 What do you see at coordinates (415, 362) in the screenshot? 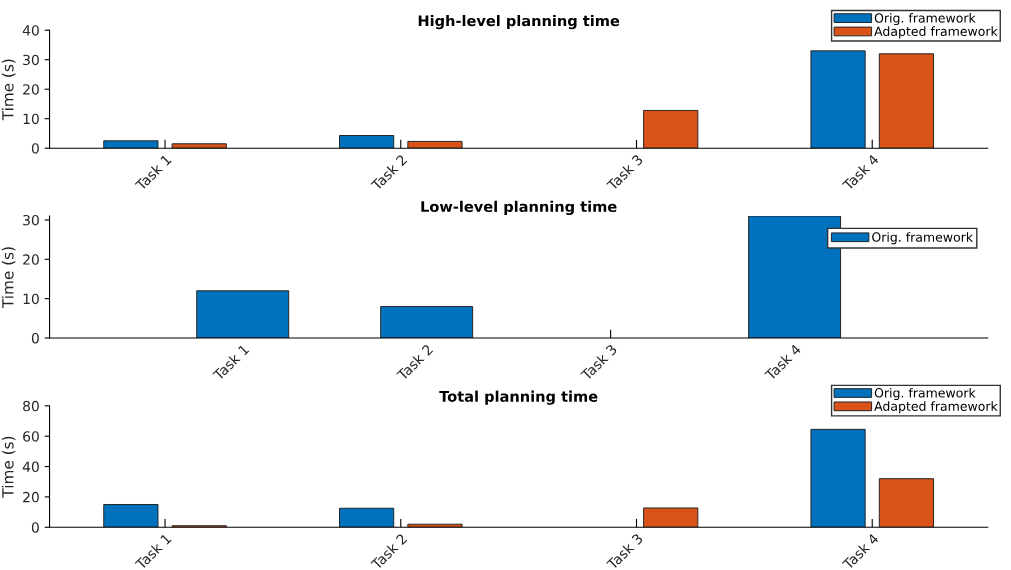
I see `x-tick-label: Task 2` at bounding box center [415, 362].